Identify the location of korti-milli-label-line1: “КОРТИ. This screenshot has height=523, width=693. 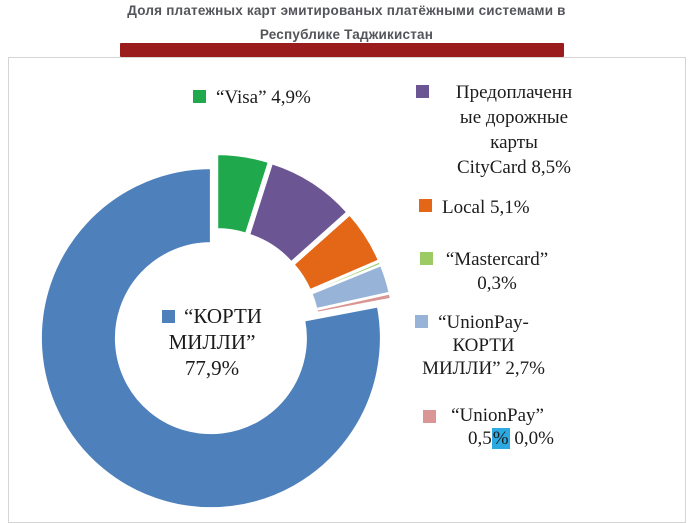
(223, 316).